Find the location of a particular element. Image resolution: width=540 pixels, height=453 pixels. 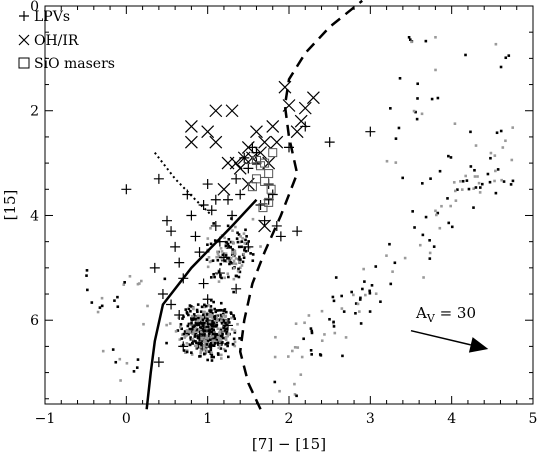

legend: LPVs OH/IR SiO masers is located at coordinates (66, 40).